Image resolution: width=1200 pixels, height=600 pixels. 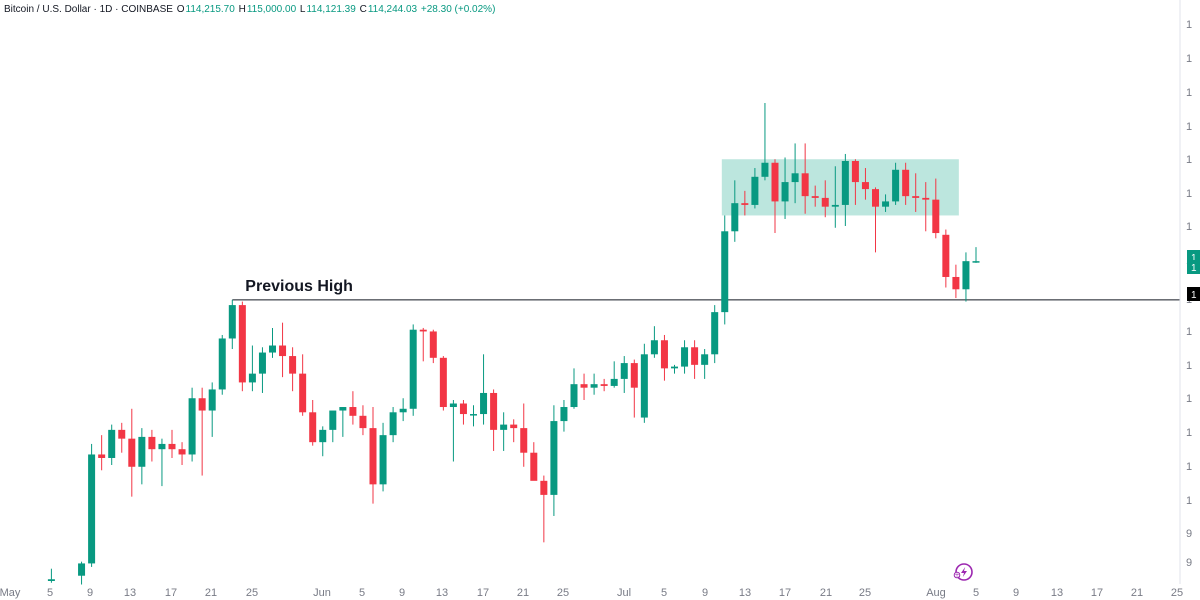 What do you see at coordinates (1057, 593) in the screenshot?
I see `time-tick-label: 13` at bounding box center [1057, 593].